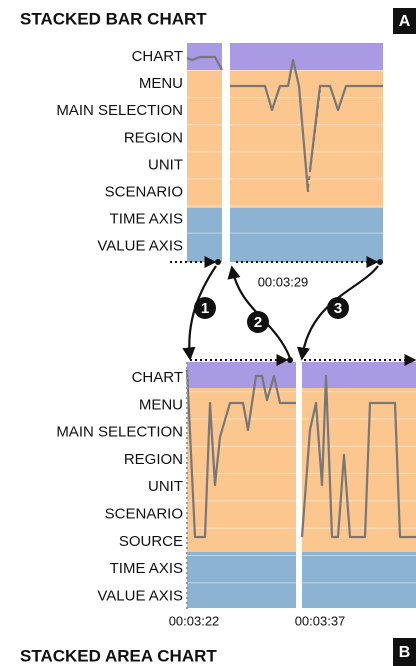 This screenshot has width=416, height=666. What do you see at coordinates (320, 620) in the screenshot?
I see `time-b: 00:03:37` at bounding box center [320, 620].